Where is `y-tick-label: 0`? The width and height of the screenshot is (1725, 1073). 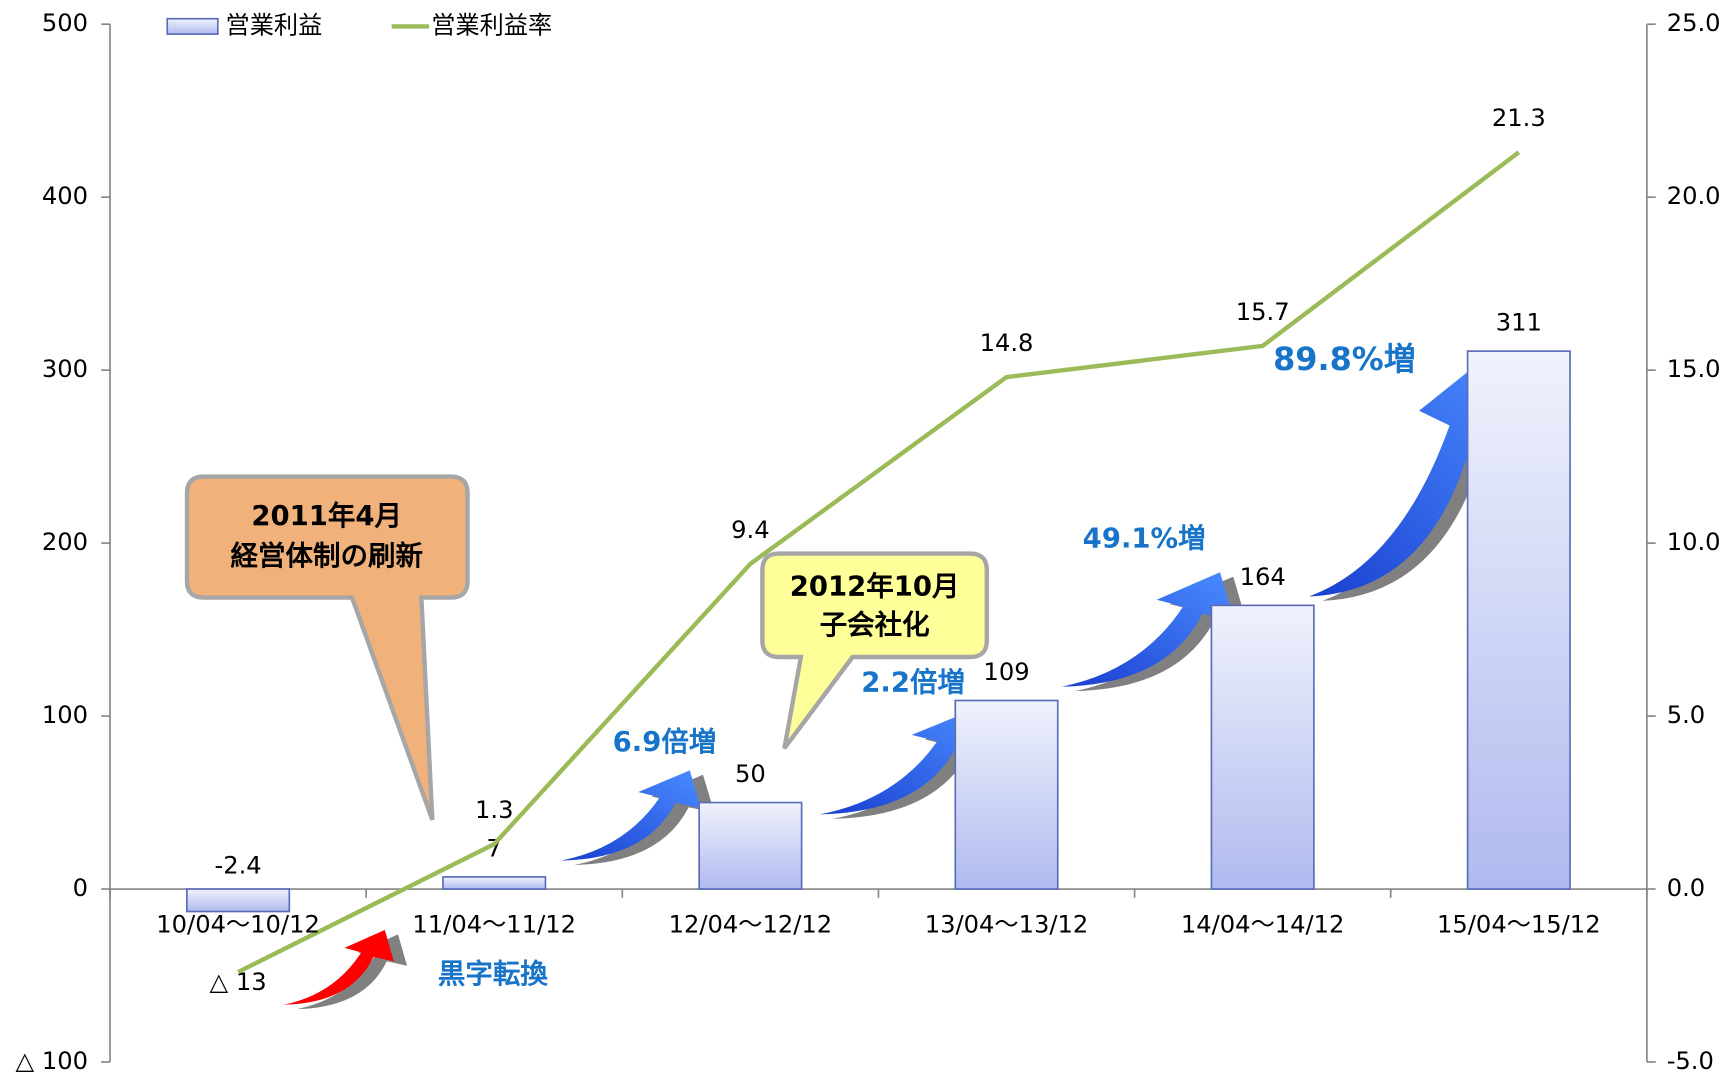
y-tick-label: 0 is located at coordinates (80, 888).